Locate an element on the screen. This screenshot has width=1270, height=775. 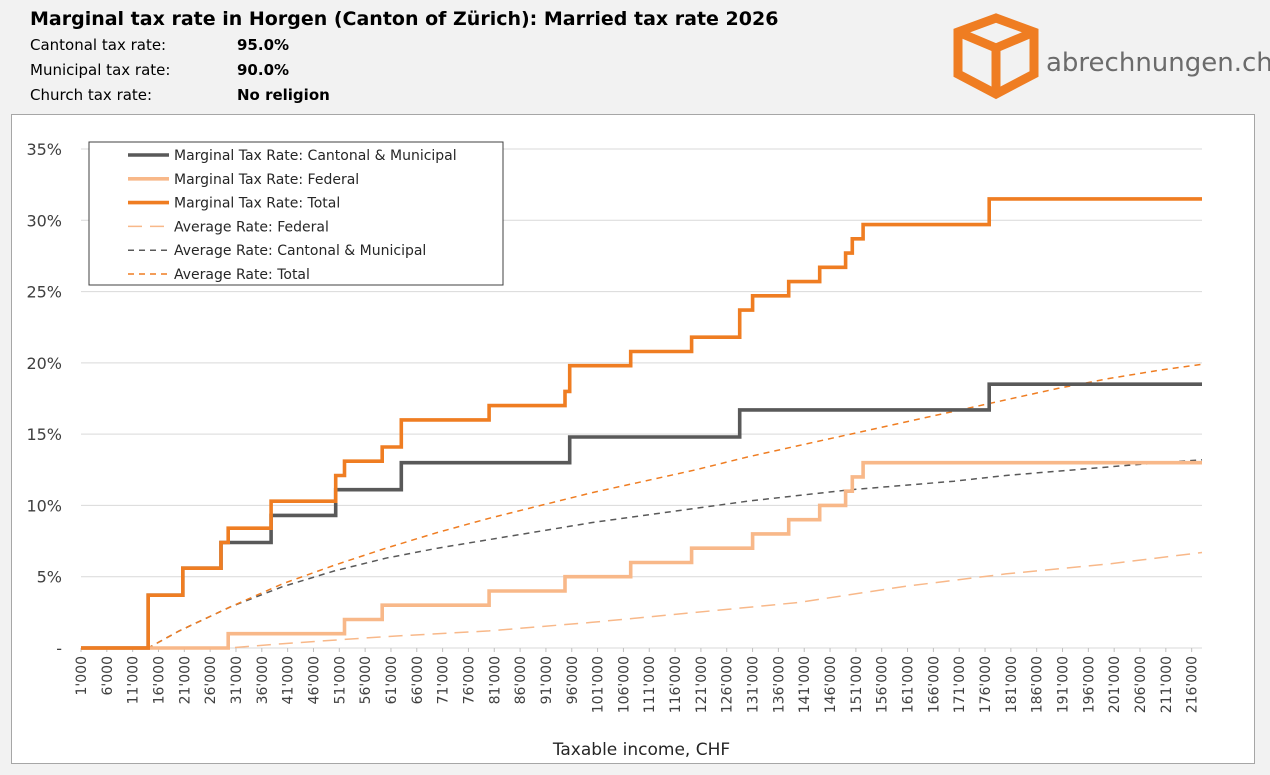
legend-entry-label: Average Rate: Total is located at coordinates (242, 275).